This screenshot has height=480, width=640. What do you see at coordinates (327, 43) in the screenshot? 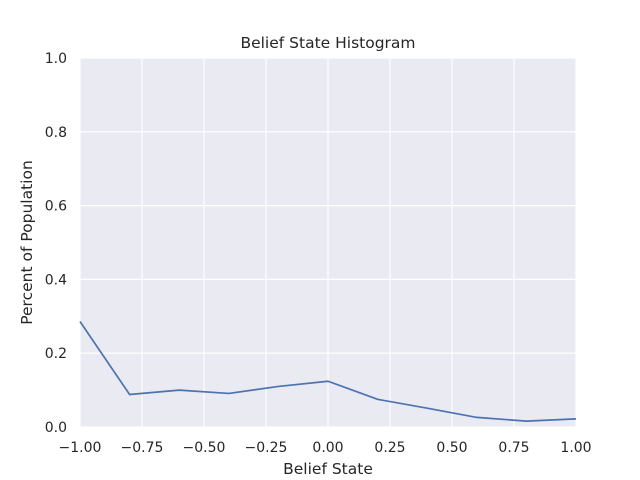
I see `chart-title: Belief State Histogram` at bounding box center [327, 43].